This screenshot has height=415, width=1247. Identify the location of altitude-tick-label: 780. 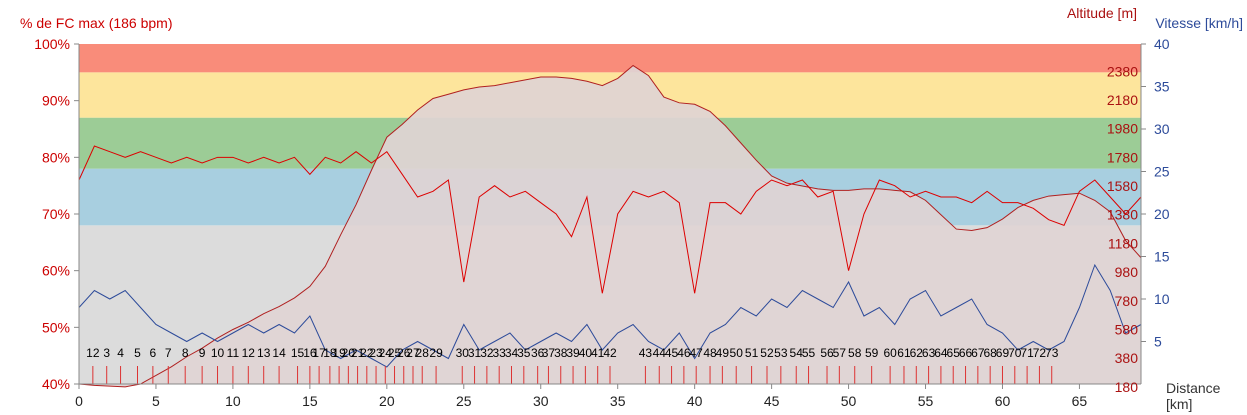
(1127, 301).